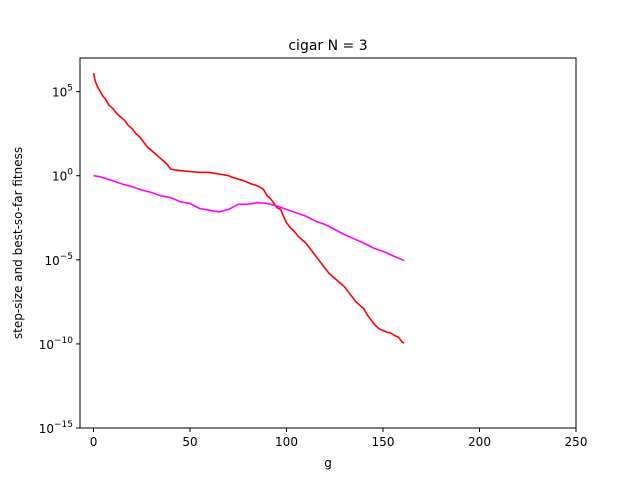  What do you see at coordinates (56, 428) in the screenshot?
I see `y-tick-label: 10⁻¹⁵` at bounding box center [56, 428].